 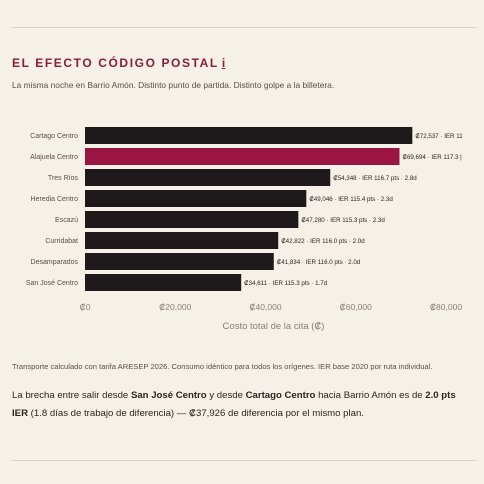 What do you see at coordinates (265, 307) in the screenshot?
I see `x-tick-label-2: ₡40,000` at bounding box center [265, 307].